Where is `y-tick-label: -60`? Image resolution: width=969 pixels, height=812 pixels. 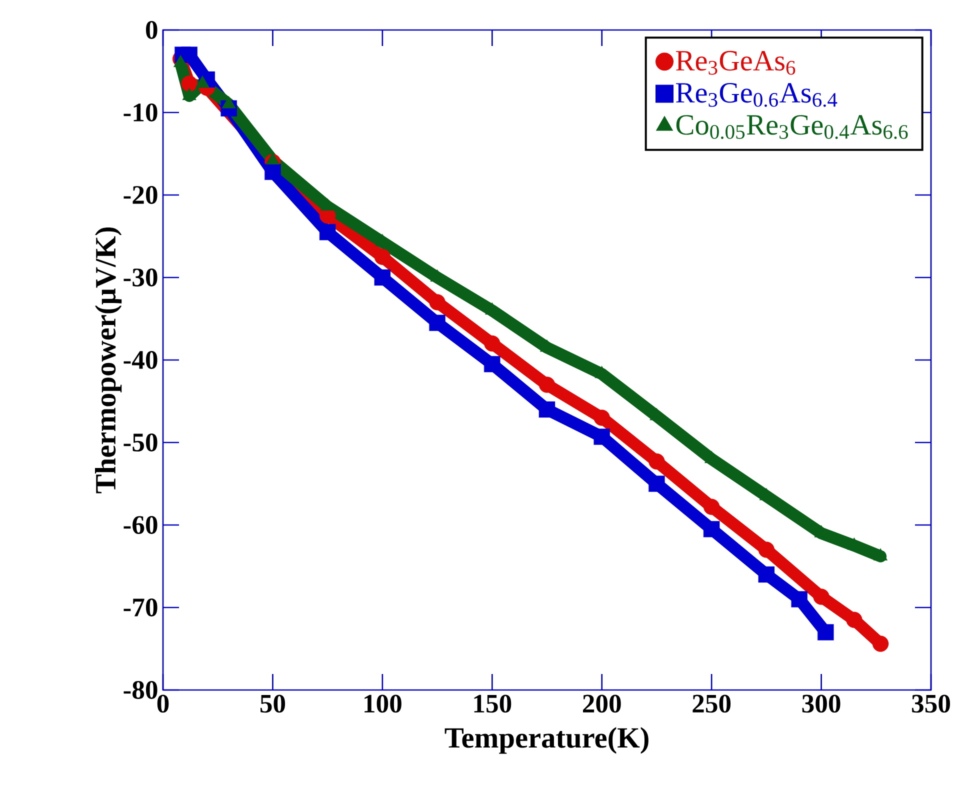 y-tick-label: -60 is located at coordinates (141, 525).